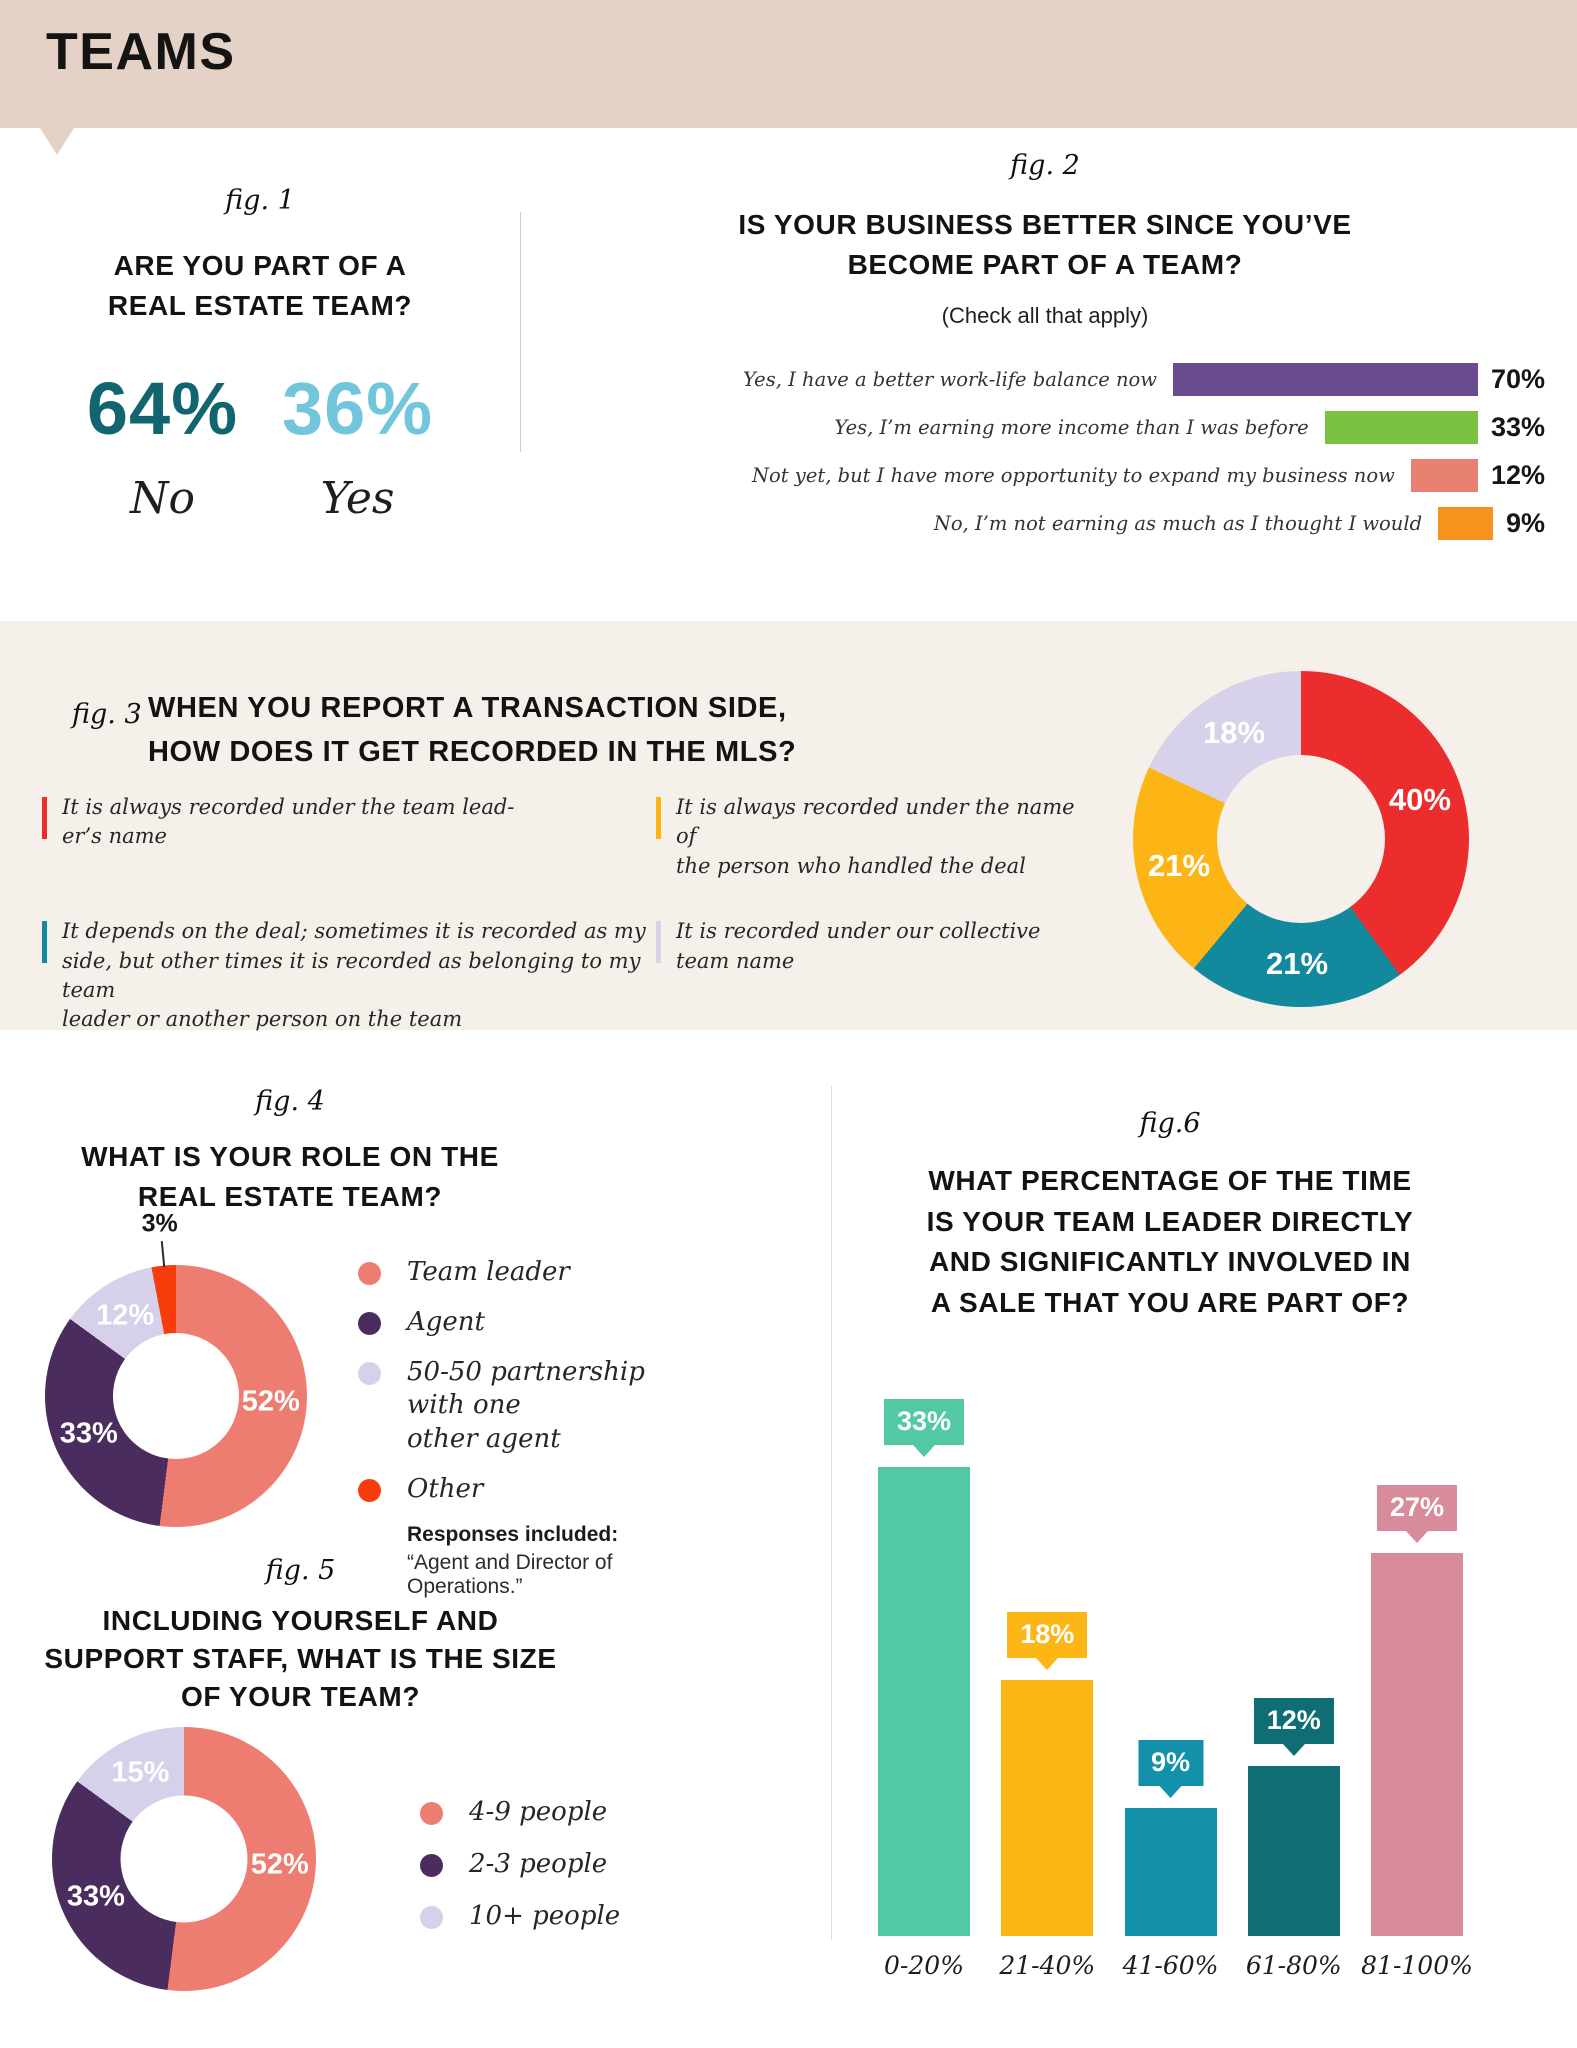 The width and height of the screenshot is (1577, 2048). Describe the element at coordinates (1170, 1769) in the screenshot. I see `fig6-value-bubble: 9%` at that location.